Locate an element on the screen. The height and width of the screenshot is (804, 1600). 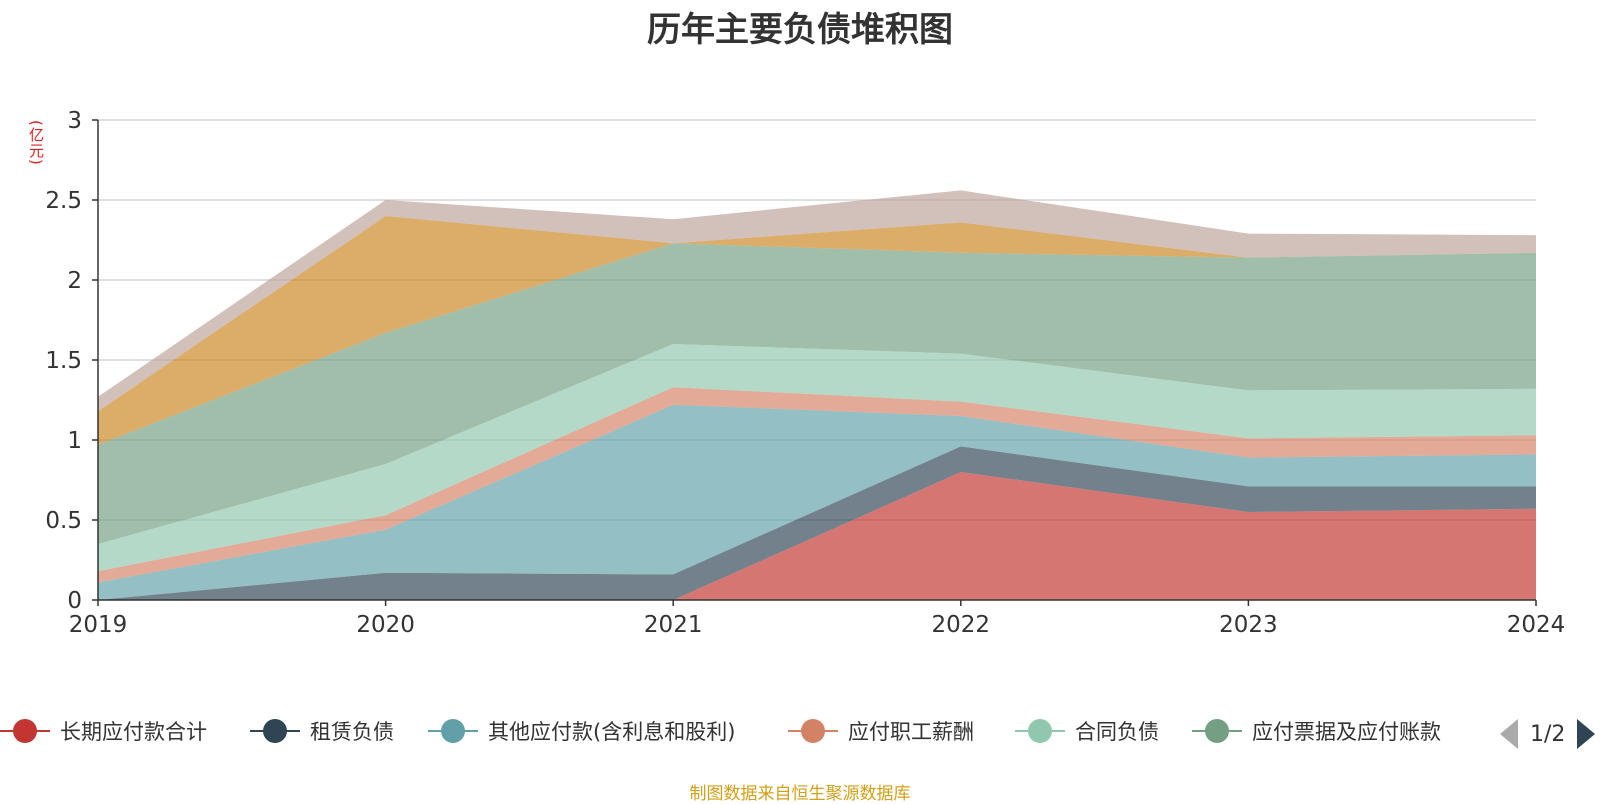
source-note: 制图数据来自恒生聚源数据库 is located at coordinates (800, 794).